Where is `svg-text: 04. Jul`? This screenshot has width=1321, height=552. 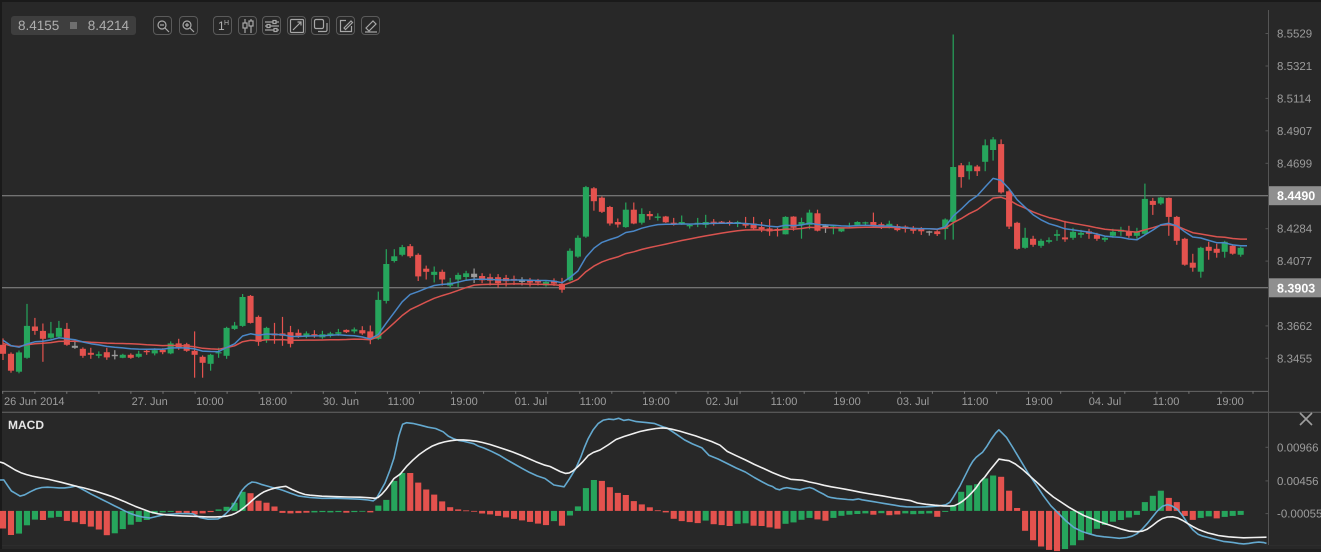 svg-text: 04. Jul is located at coordinates (1105, 402).